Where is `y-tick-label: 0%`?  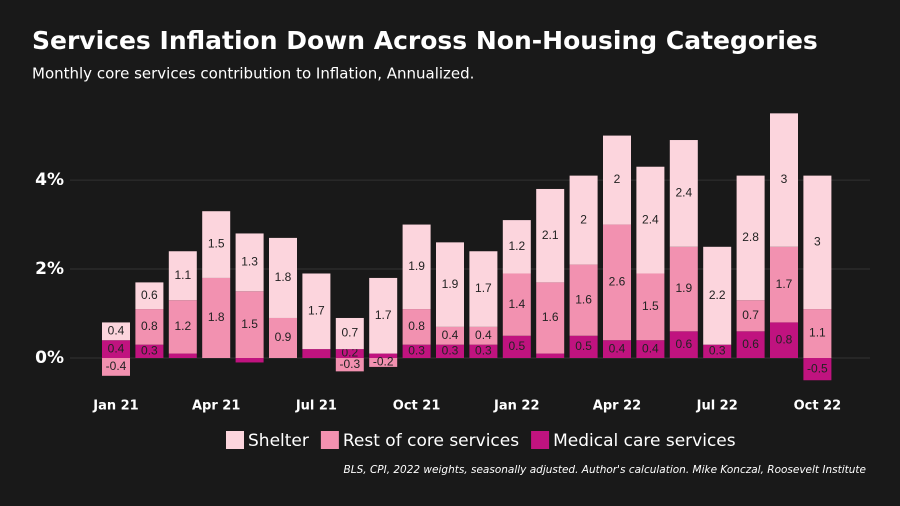 y-tick-label: 0% is located at coordinates (49, 358).